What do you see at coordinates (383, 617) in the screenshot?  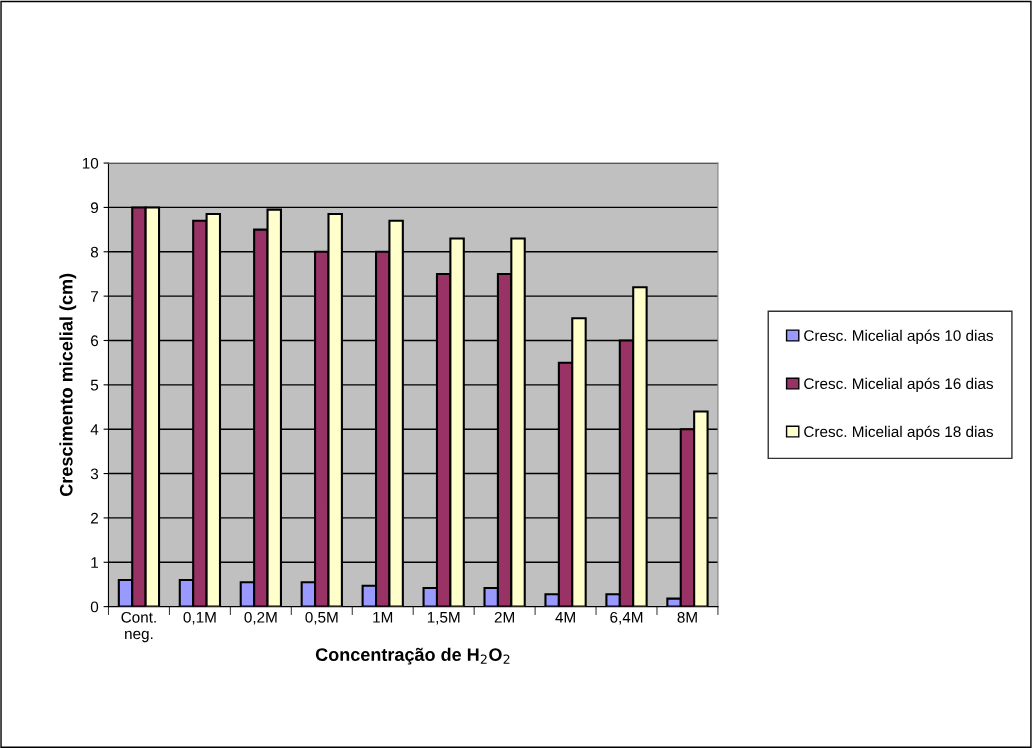 I see `x-tick-label: 1M` at bounding box center [383, 617].